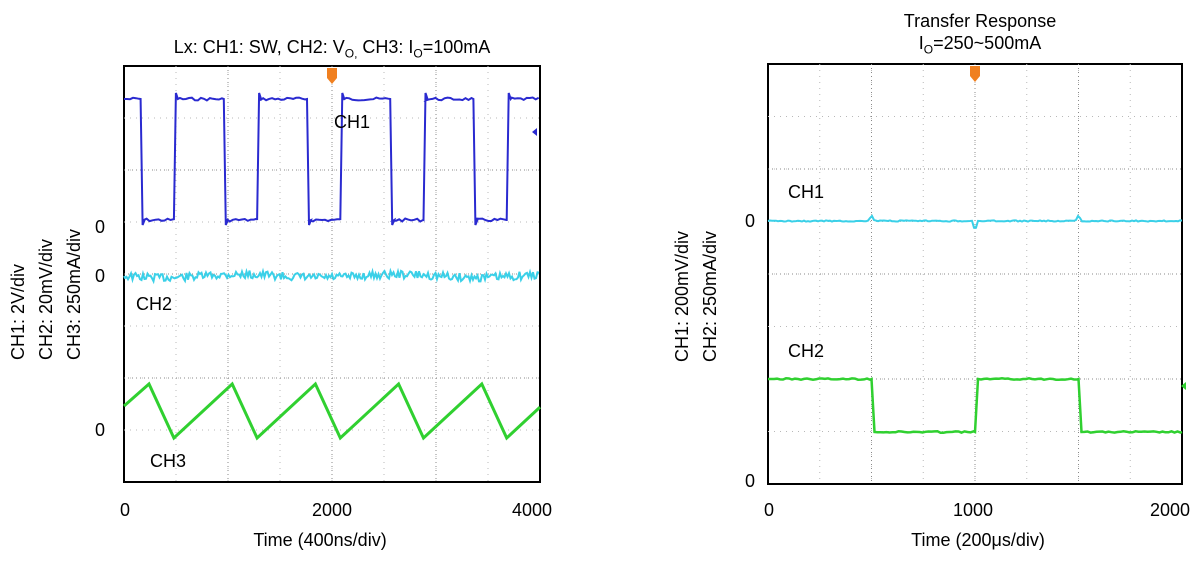  Describe the element at coordinates (980, 21) in the screenshot. I see `chart2-title-line1: Transfer Response` at that location.